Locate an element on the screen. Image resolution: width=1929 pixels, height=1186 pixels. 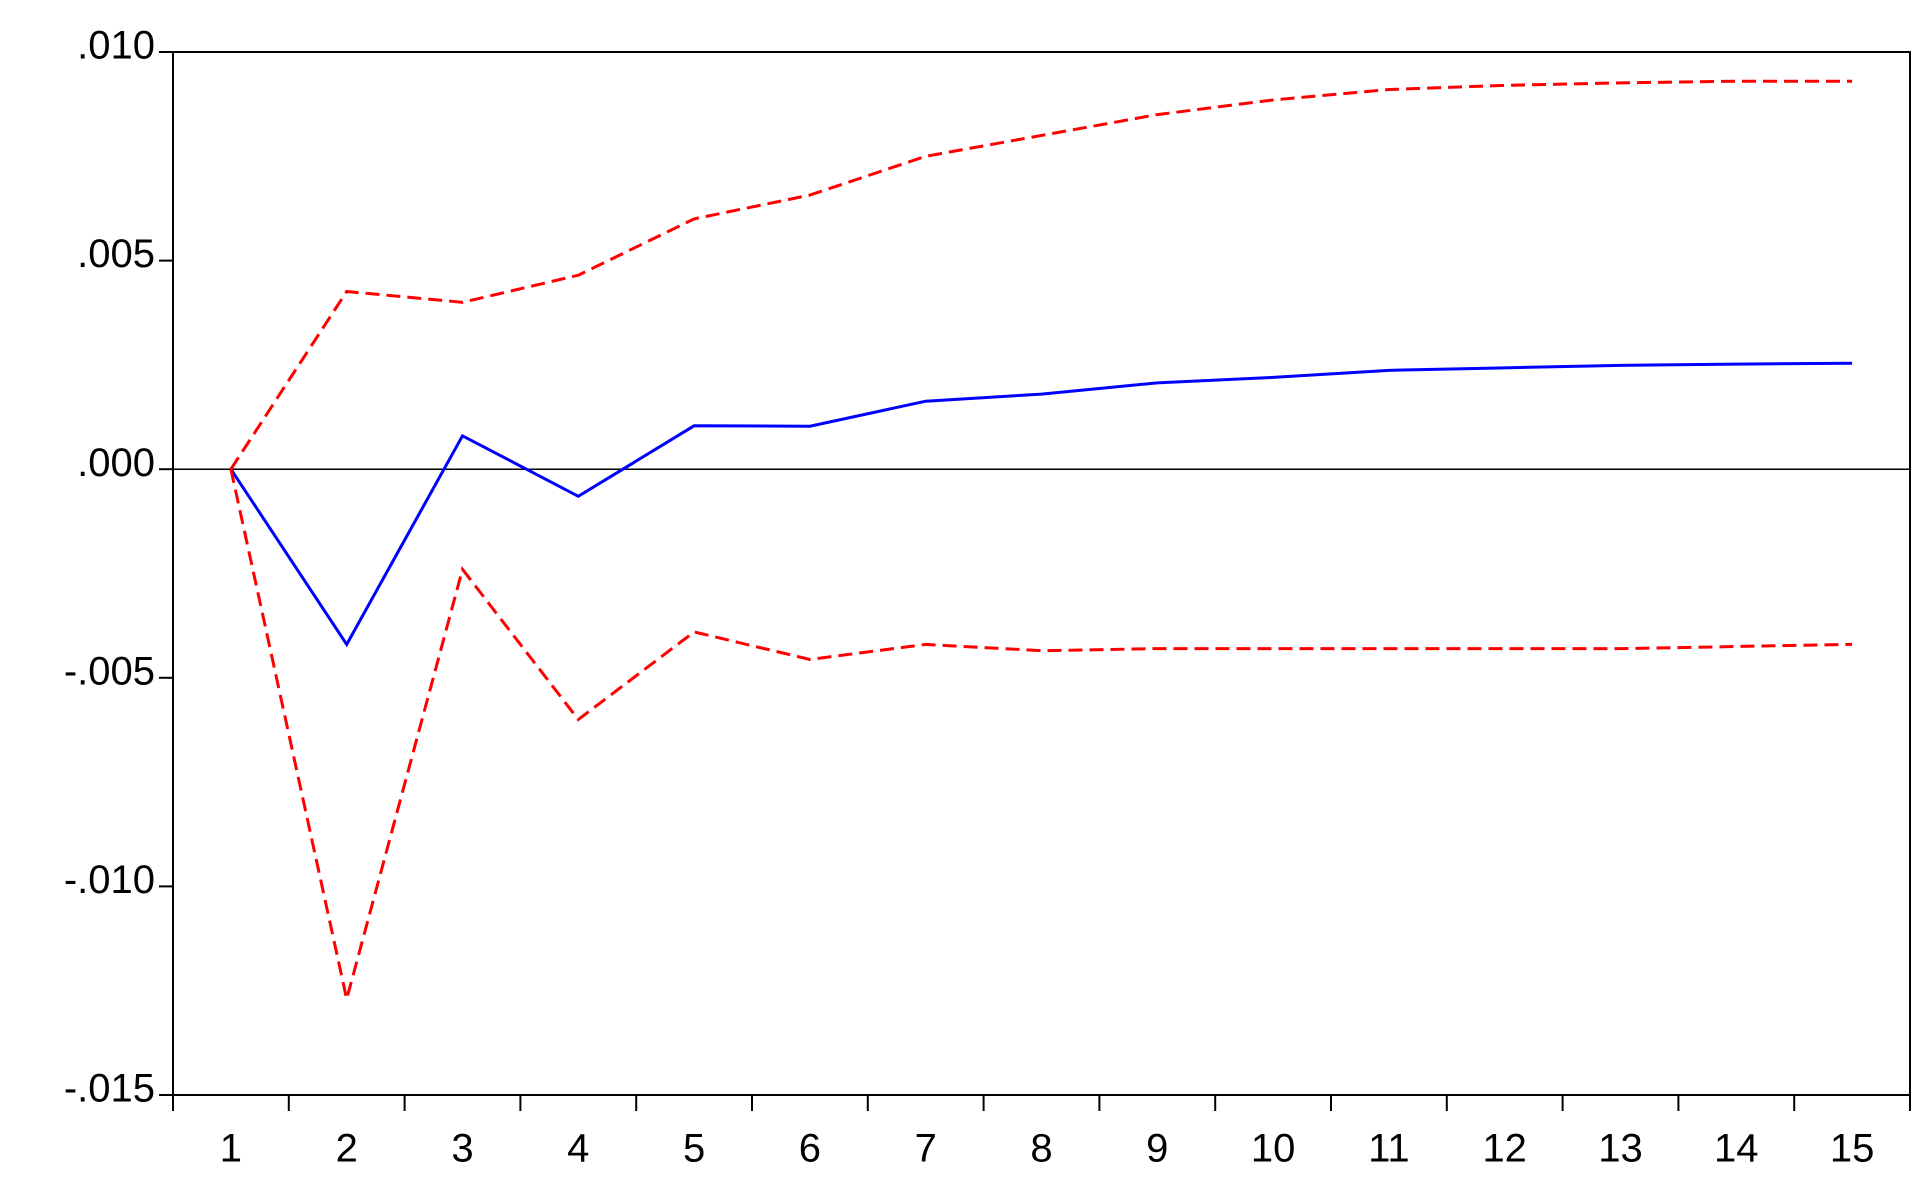
x-tick-label: 1 is located at coordinates (231, 1149).